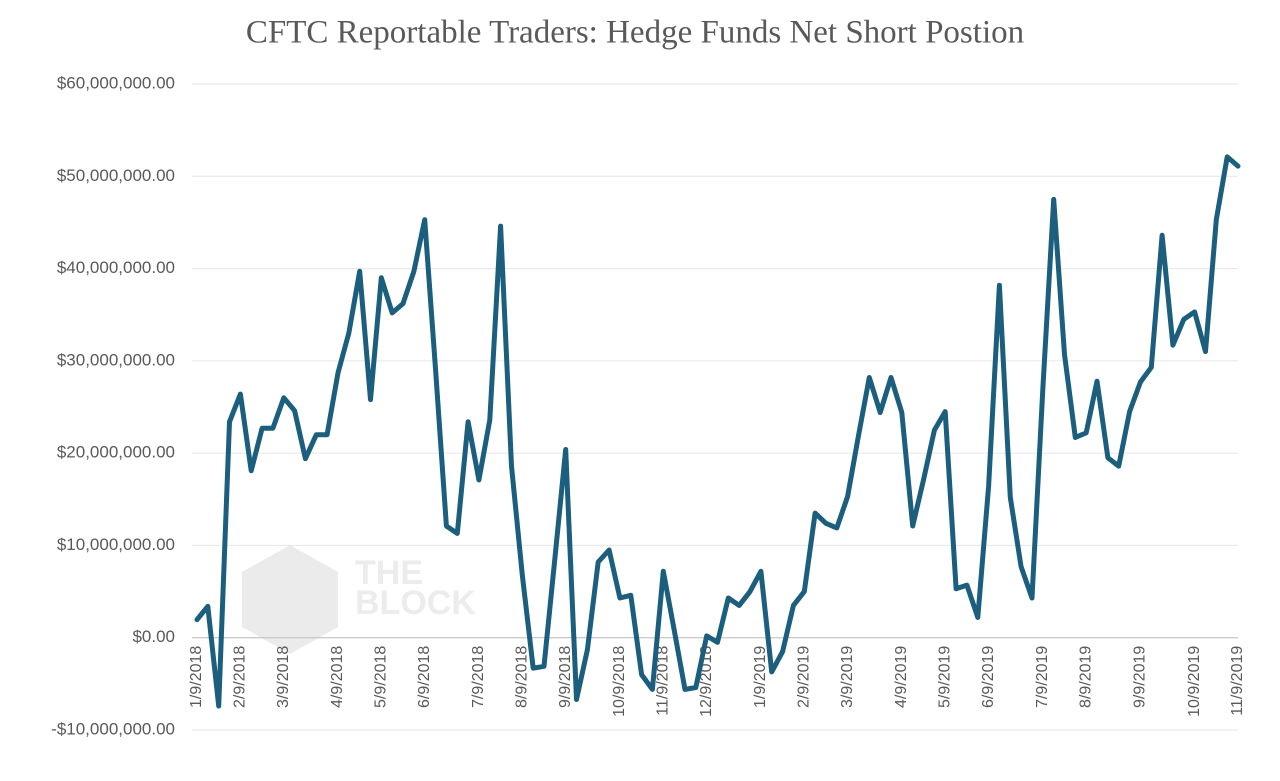 Image resolution: width=1280 pixels, height=781 pixels. Describe the element at coordinates (663, 681) in the screenshot. I see `x-tick-label: 11/9/2018` at that location.